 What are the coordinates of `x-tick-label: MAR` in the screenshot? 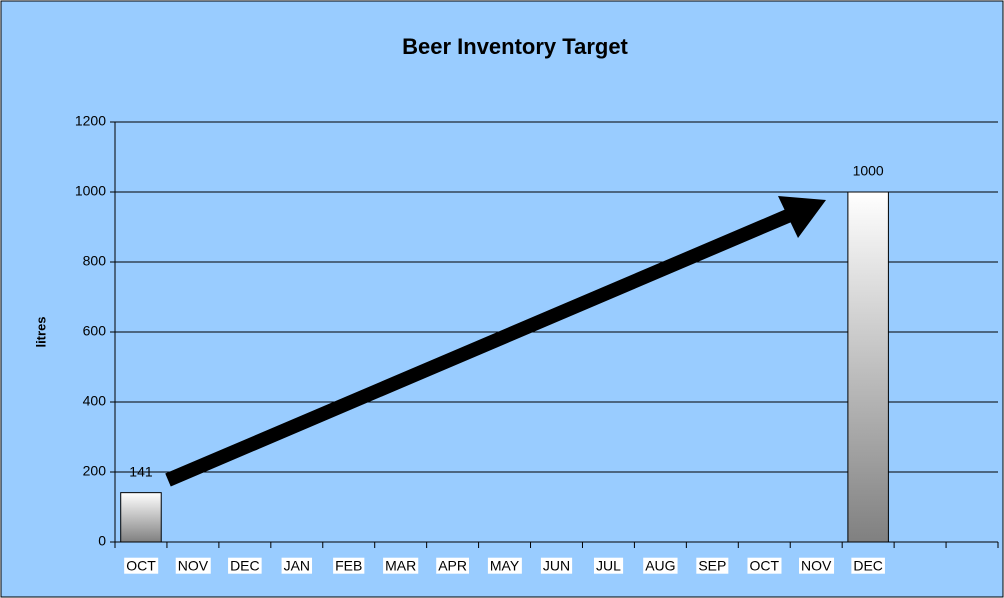 It's located at (400, 566).